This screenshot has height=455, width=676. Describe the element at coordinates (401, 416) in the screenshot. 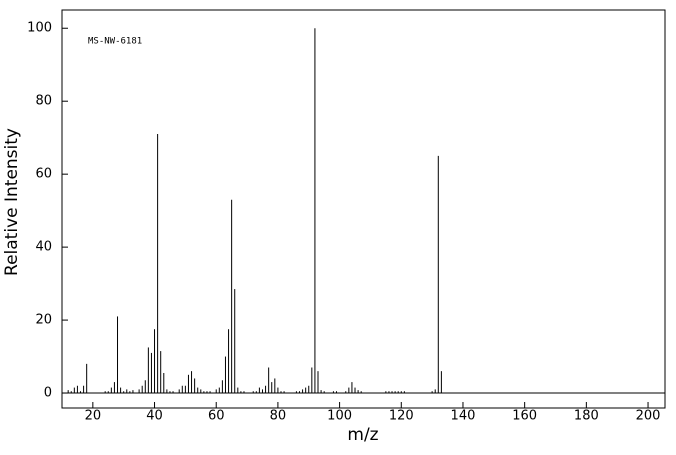

I see `x-tick-label: 120` at that location.